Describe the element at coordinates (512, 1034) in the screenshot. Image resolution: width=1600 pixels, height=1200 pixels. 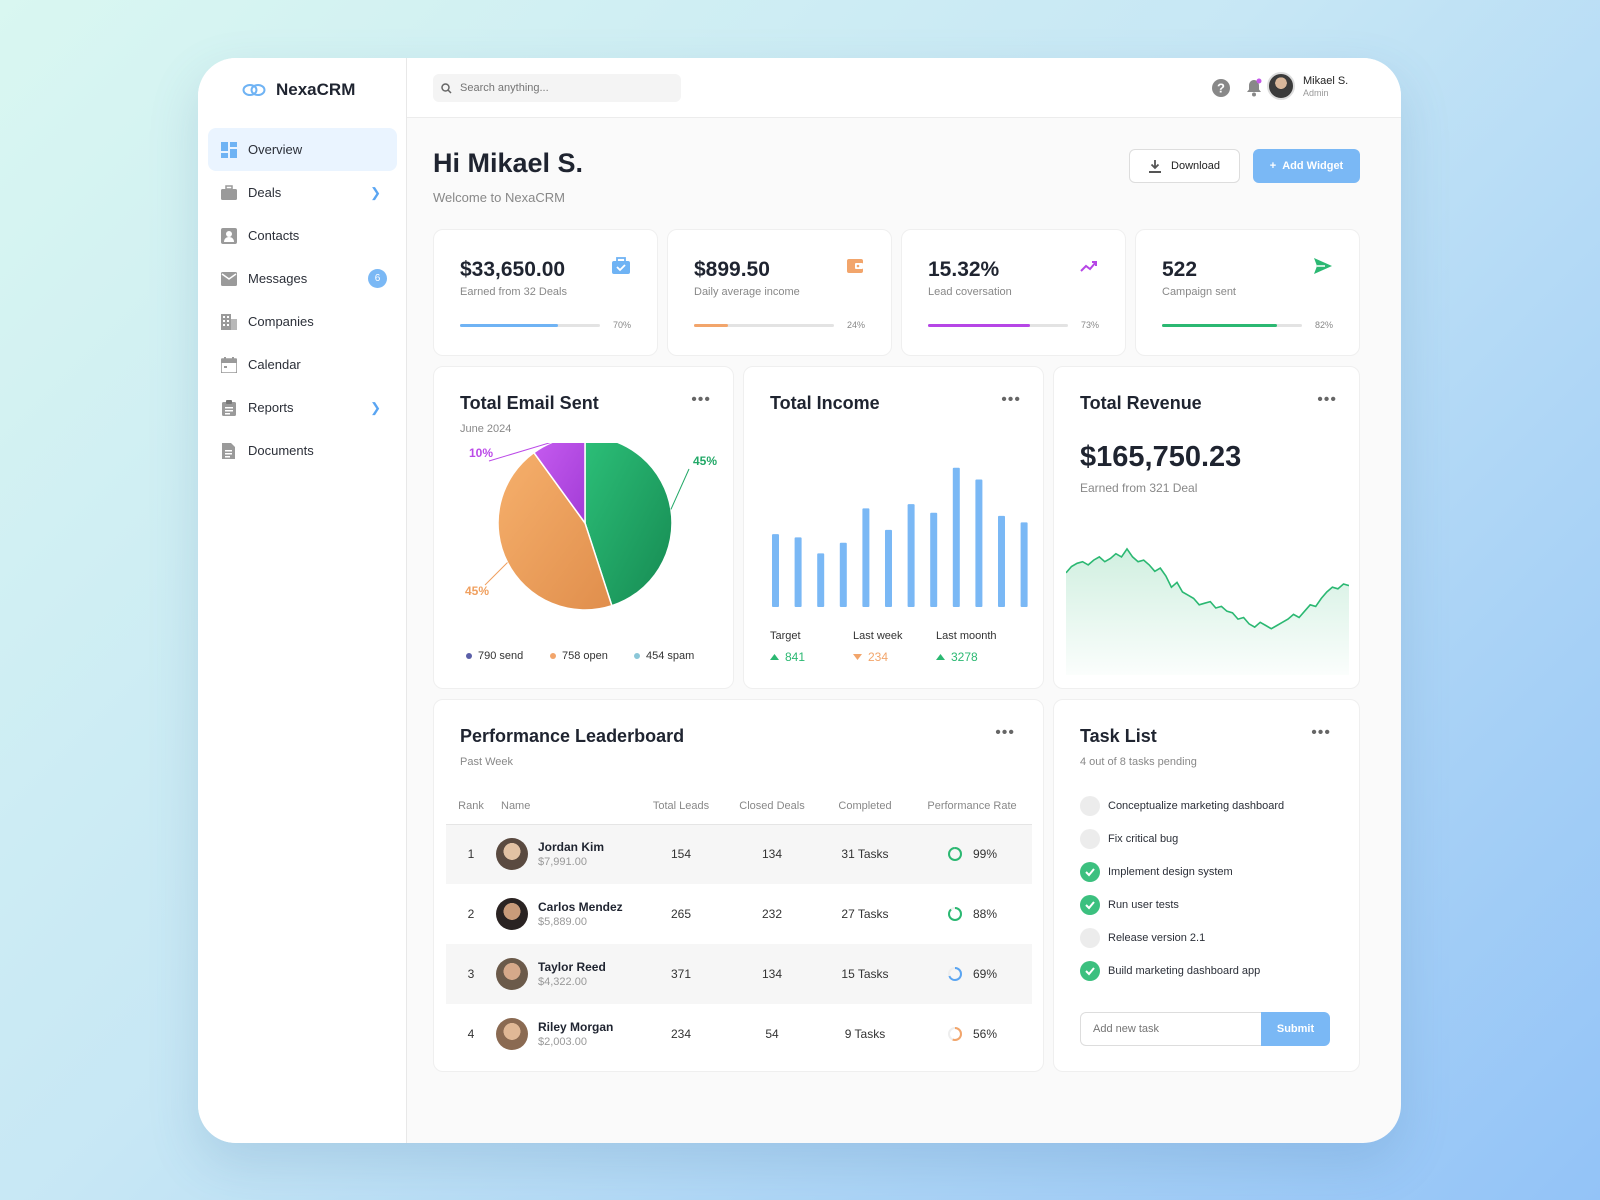
I see `avatar` at that location.